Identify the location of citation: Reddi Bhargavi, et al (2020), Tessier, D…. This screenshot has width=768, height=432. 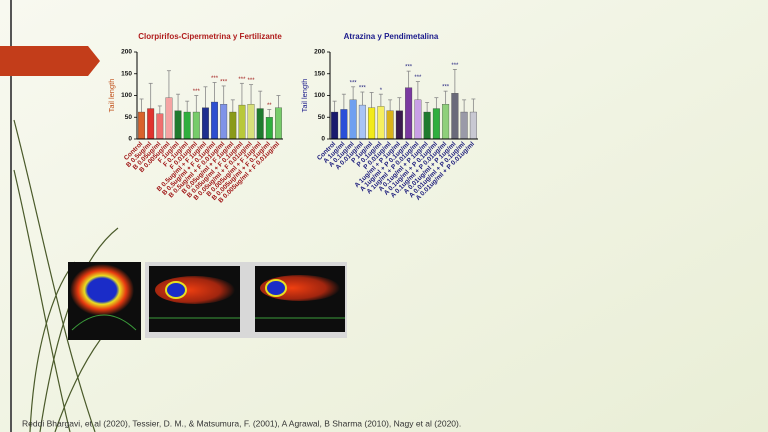
(241, 423).